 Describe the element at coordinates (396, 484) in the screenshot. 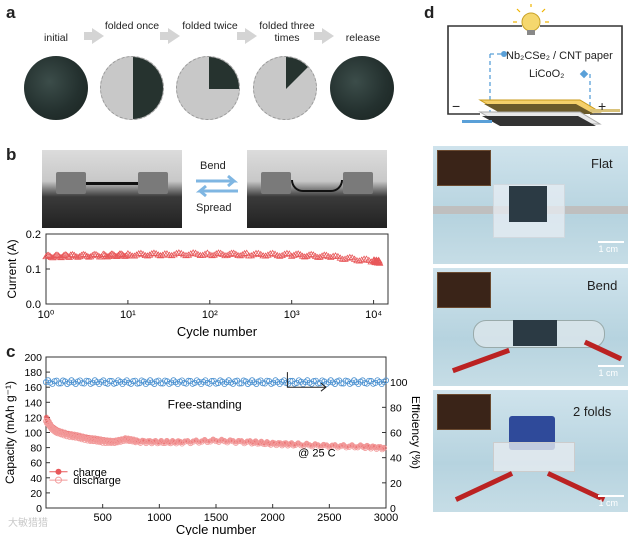

I see `y2-tick-label: 20` at that location.